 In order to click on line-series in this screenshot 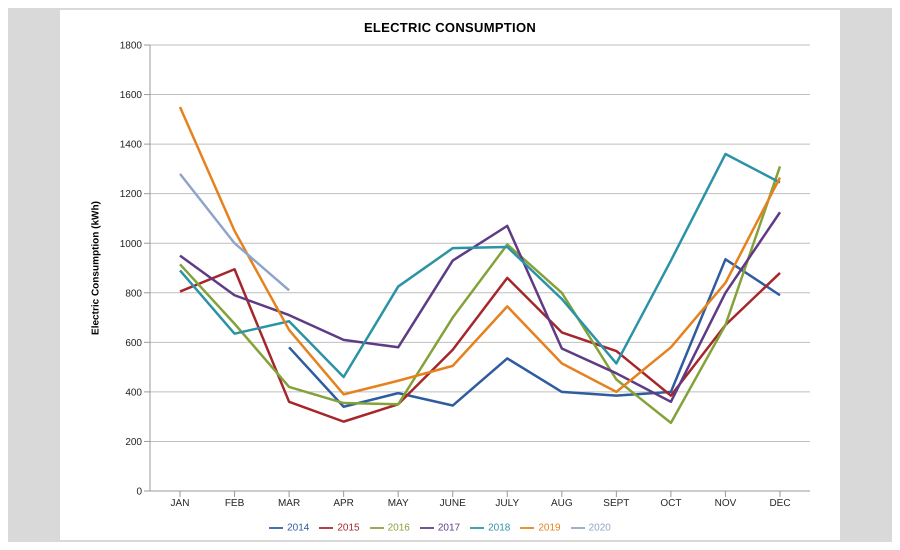, I will do `click(535, 333)`.